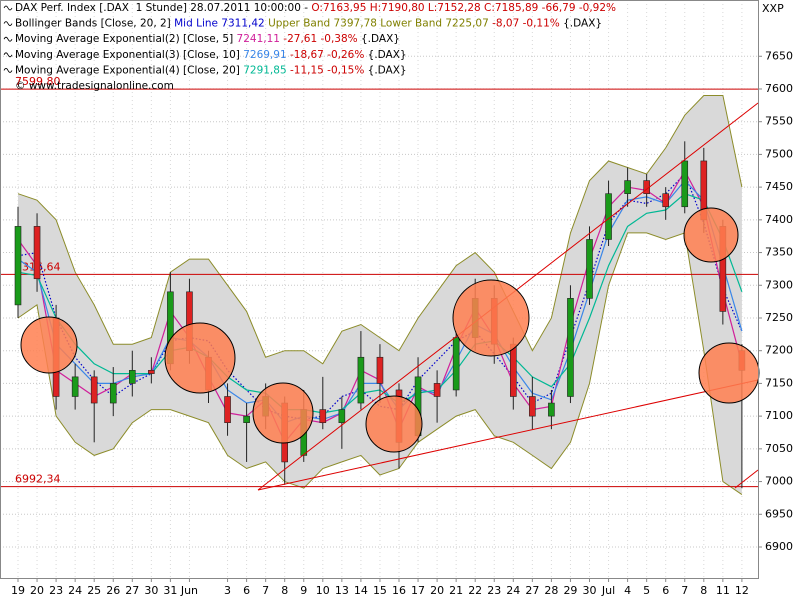 The image size is (800, 600). What do you see at coordinates (779, 219) in the screenshot?
I see `y-tick-label: 7400` at bounding box center [779, 219].